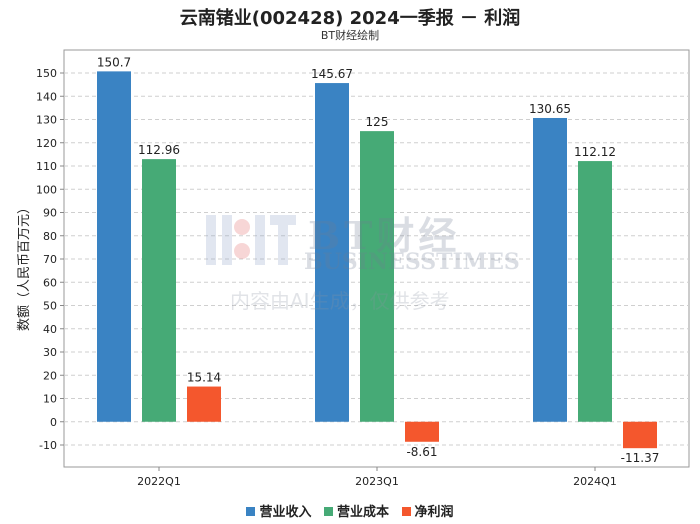 Image resolution: width=700 pixels, height=524 pixels. What do you see at coordinates (204, 404) in the screenshot?
I see `bar-profit-2022Q1` at bounding box center [204, 404].